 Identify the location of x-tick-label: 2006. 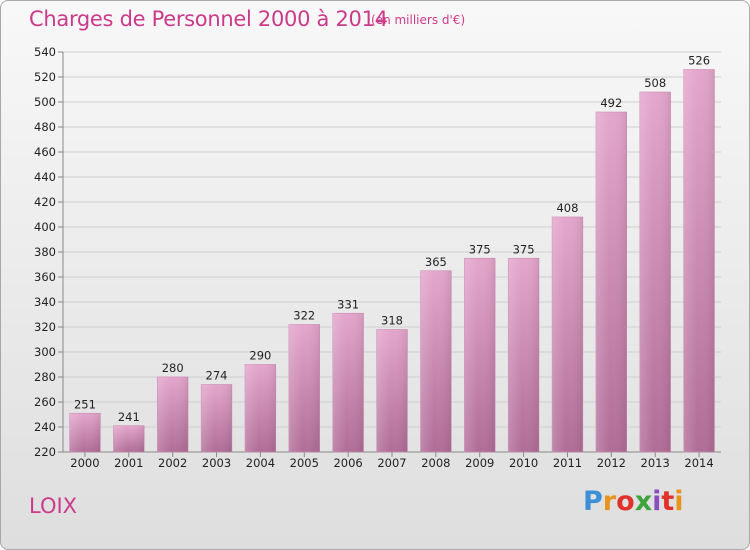
(347, 463).